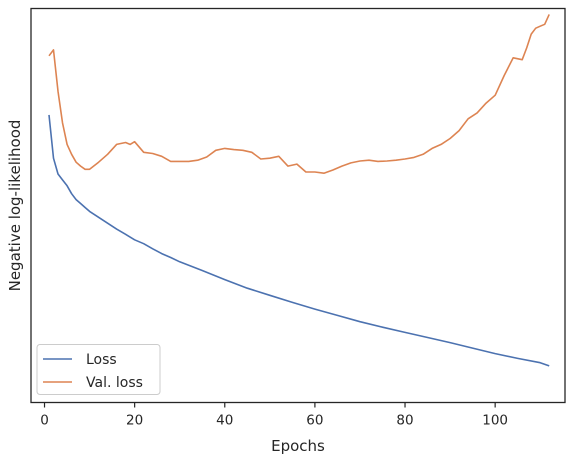 This screenshot has height=463, width=573. Describe the element at coordinates (495, 421) in the screenshot. I see `x-tick-label: 100` at that location.